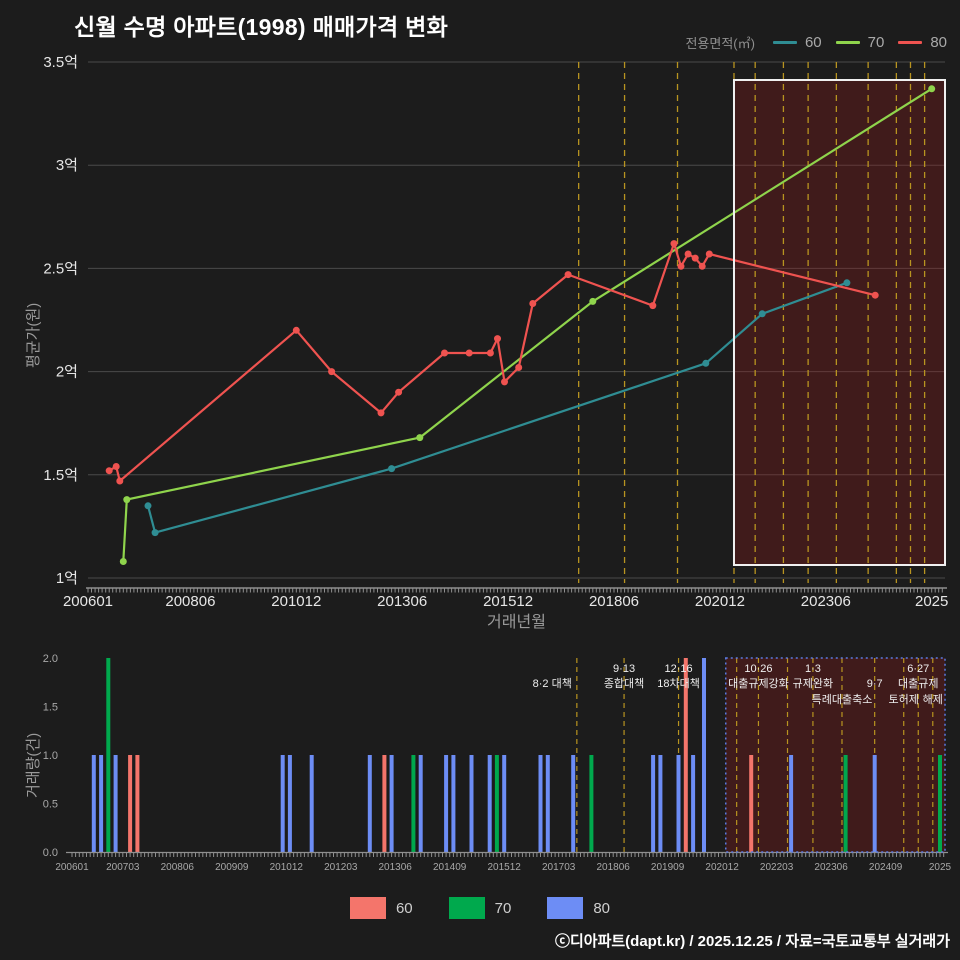 The width and height of the screenshot is (960, 960). Describe the element at coordinates (190, 601) in the screenshot. I see `x-tick-label: 200806` at that location.